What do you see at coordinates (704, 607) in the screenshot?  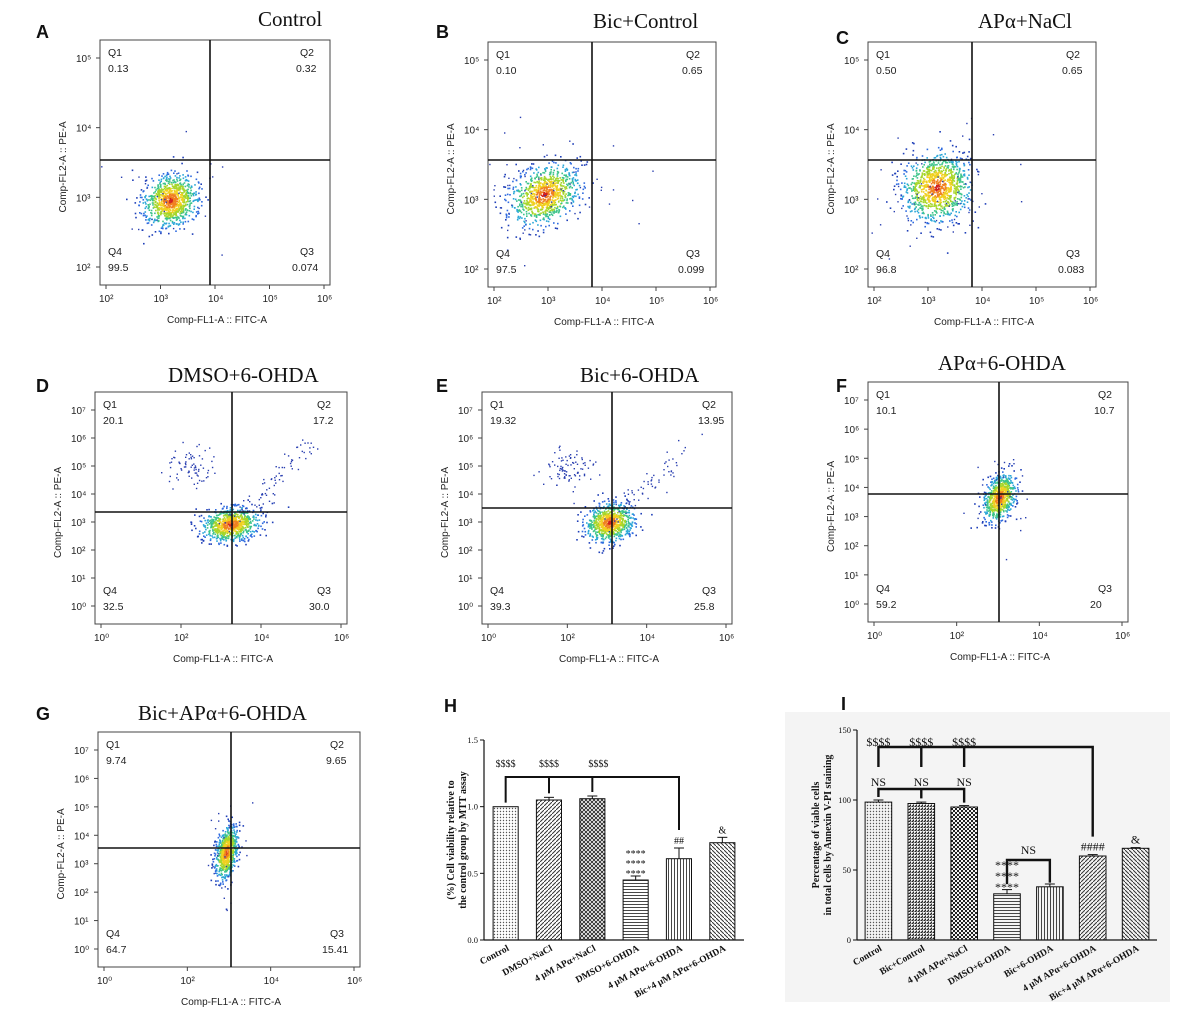 I see `q3-value: 25.8` at bounding box center [704, 607].